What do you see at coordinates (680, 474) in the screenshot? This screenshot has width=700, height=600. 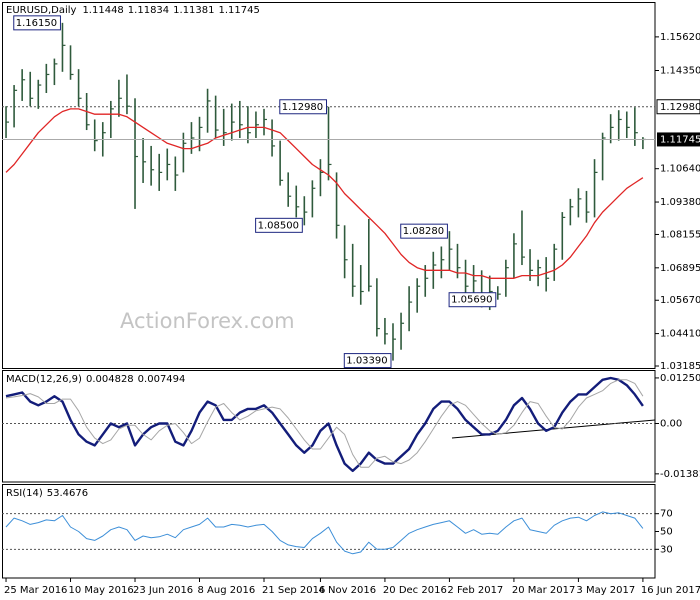 I see `y-tick-label: -0.013813` at bounding box center [680, 474].